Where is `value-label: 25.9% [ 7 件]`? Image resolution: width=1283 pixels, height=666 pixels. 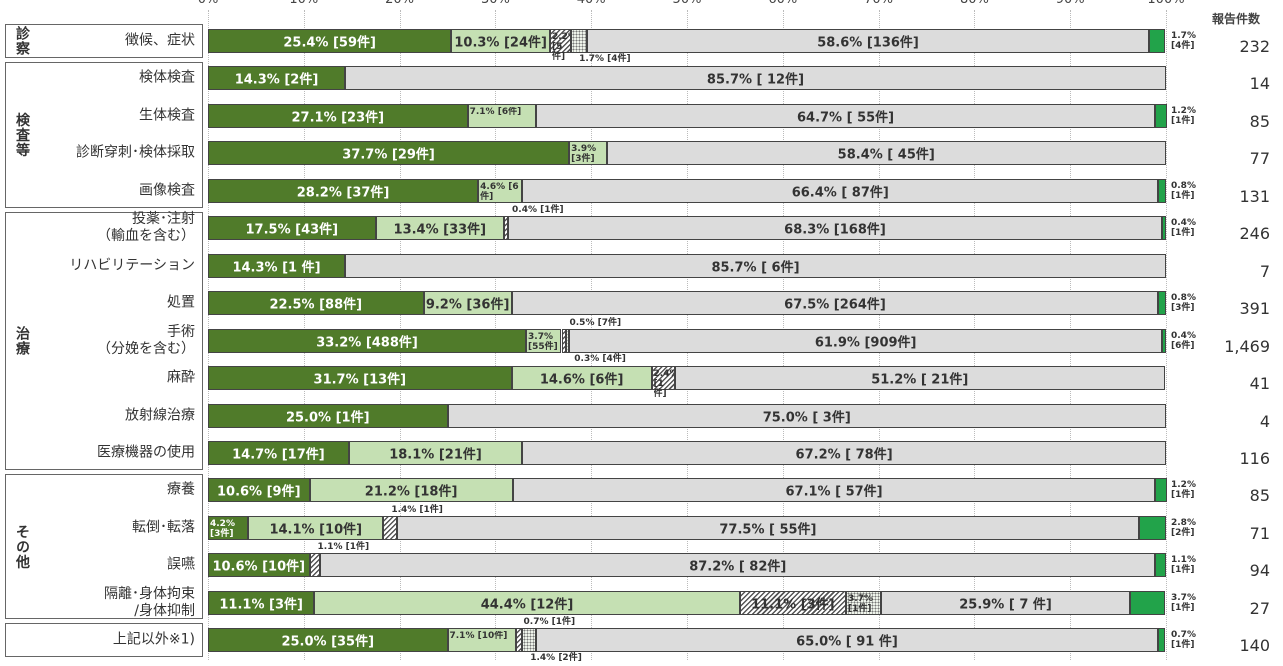 value-label: 25.9% [ 7 件] is located at coordinates (1005, 605).